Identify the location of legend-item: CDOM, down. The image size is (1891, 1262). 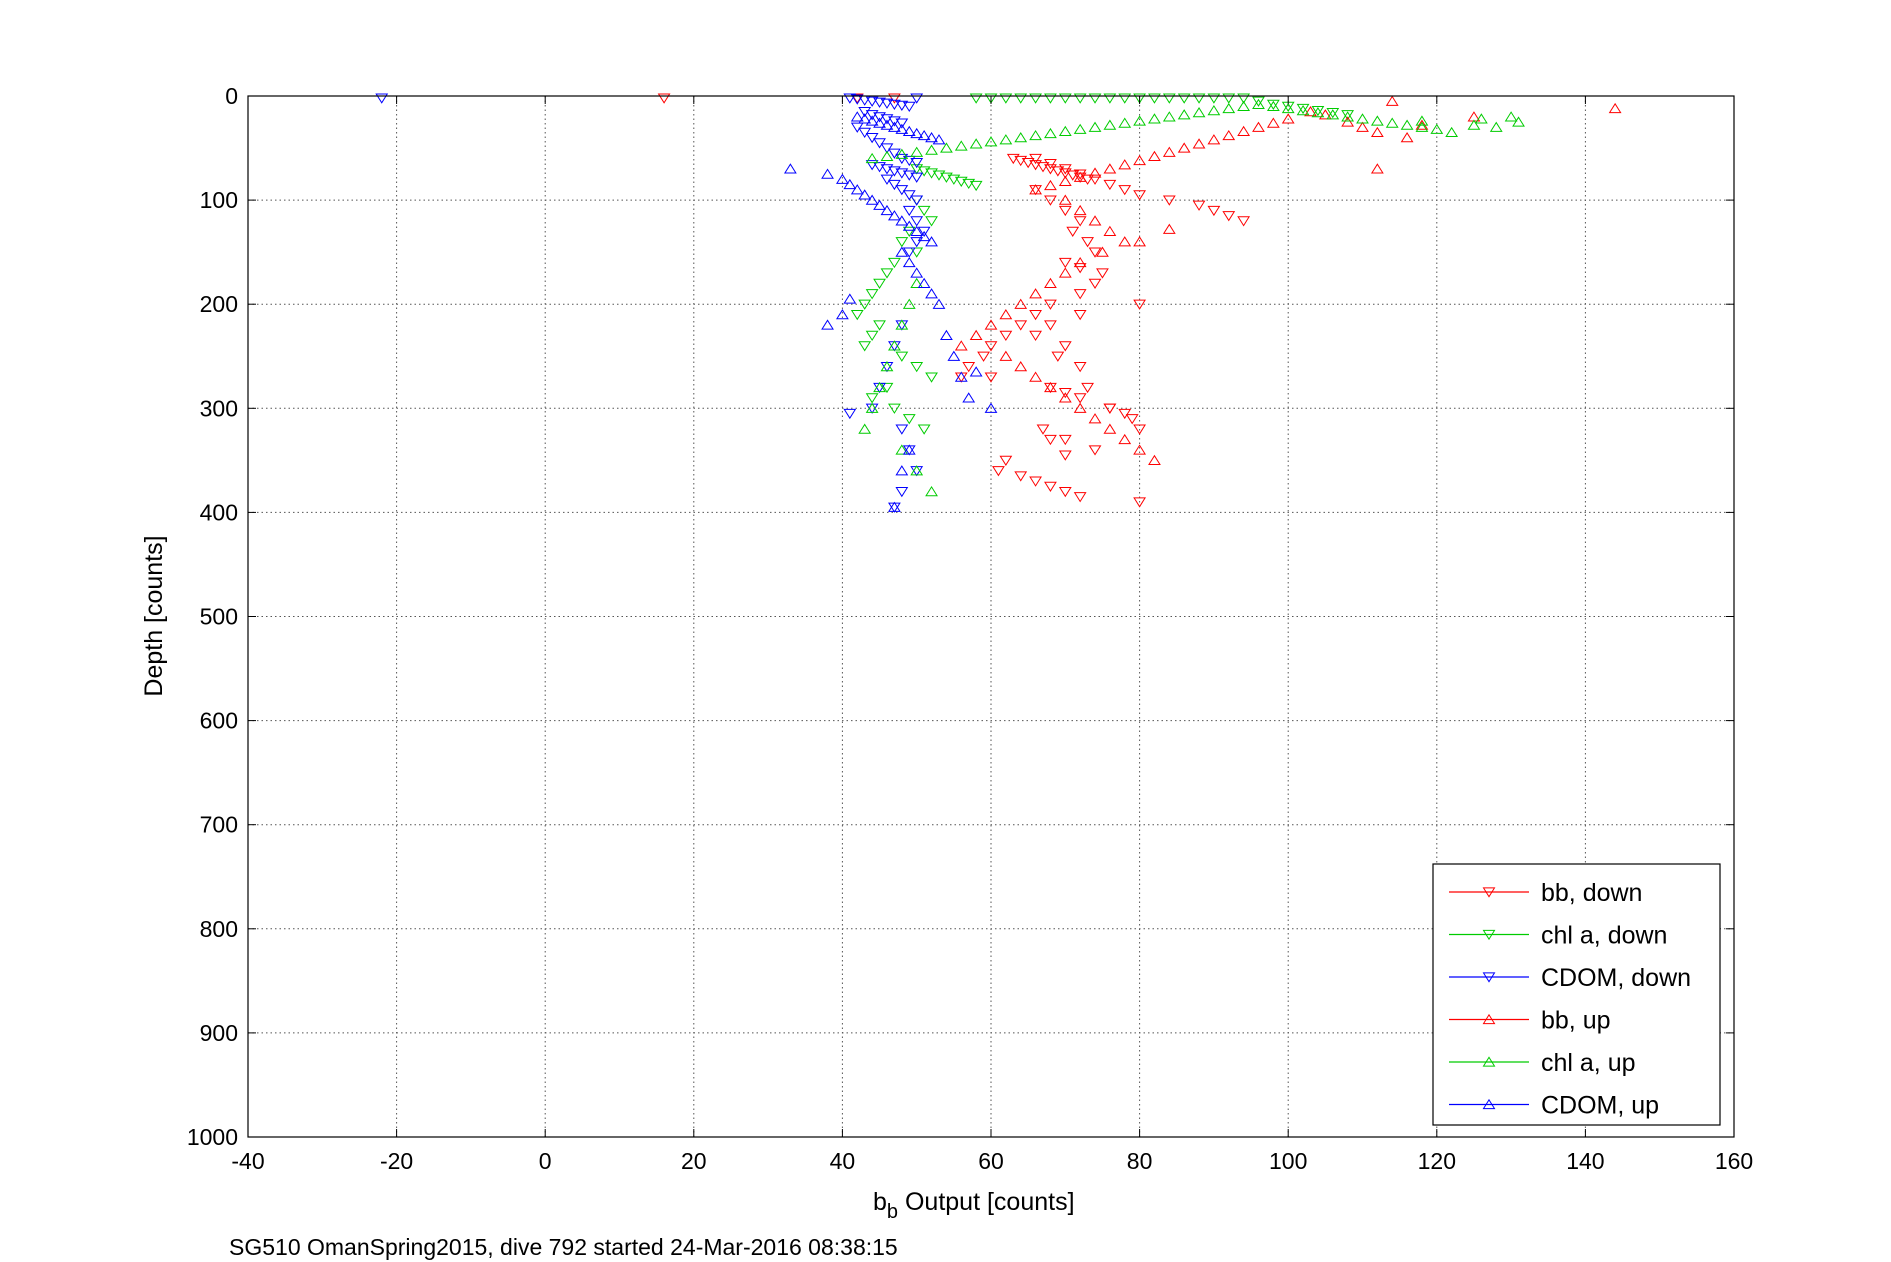
(1570, 978).